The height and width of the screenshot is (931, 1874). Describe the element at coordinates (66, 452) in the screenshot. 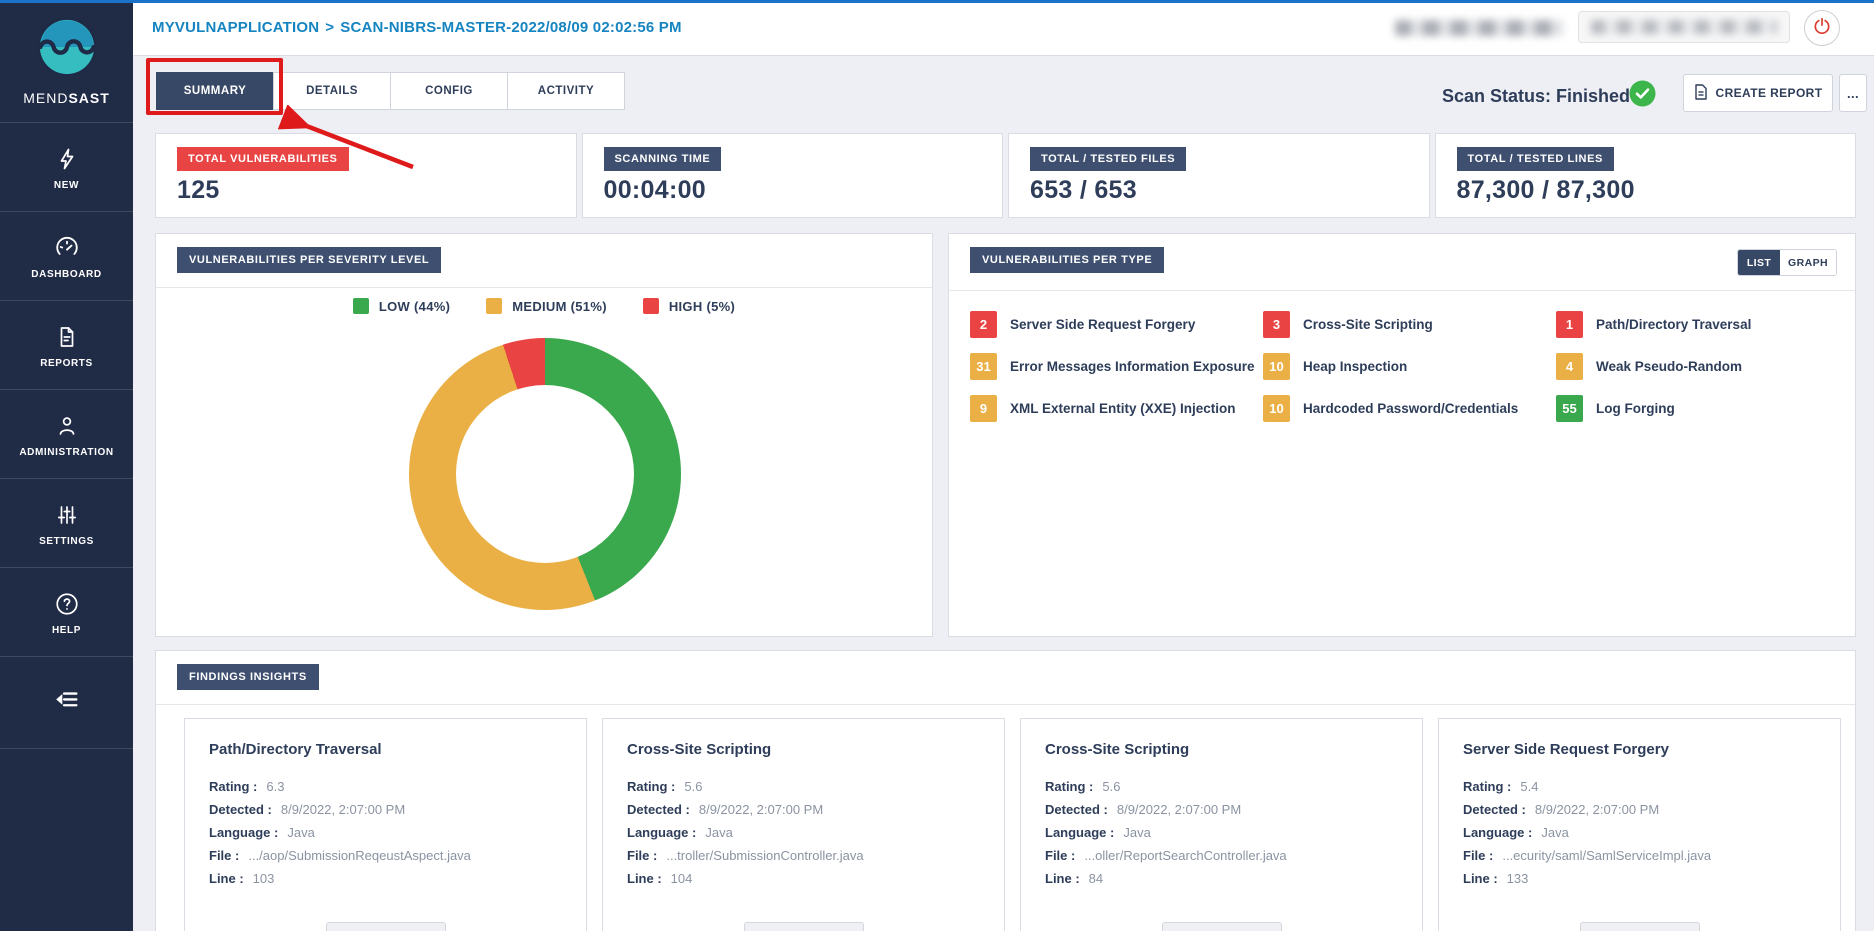

I see `sidebar-item-label: ADMINISTRATION` at that location.